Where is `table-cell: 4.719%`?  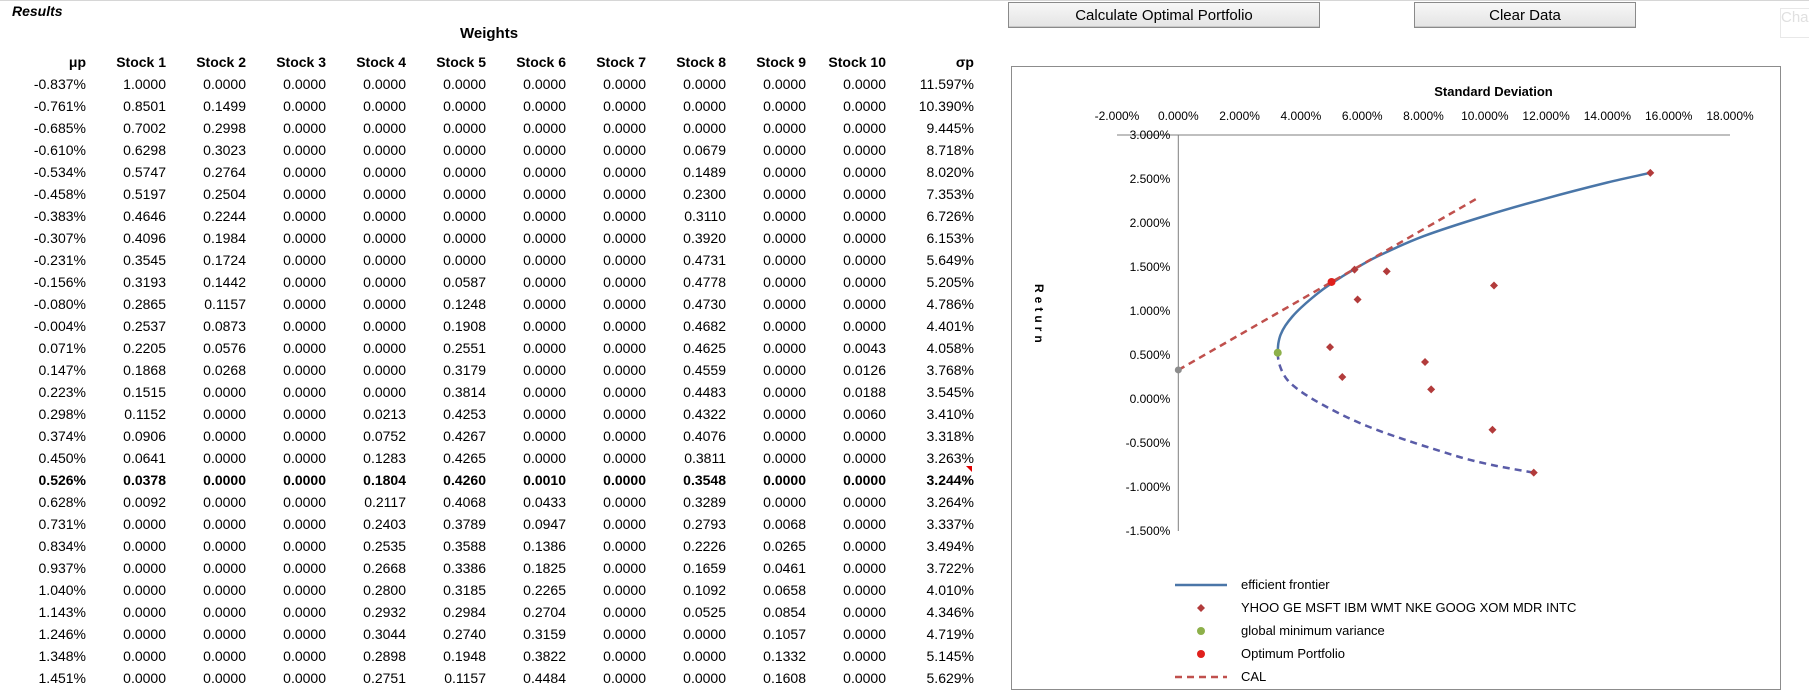
table-cell: 4.719% is located at coordinates (950, 634).